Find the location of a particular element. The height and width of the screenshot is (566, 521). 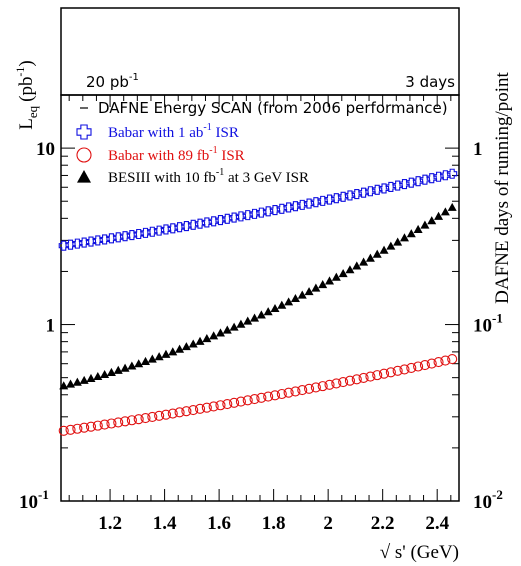

y-right-tick-label: 1 is located at coordinates (478, 149).